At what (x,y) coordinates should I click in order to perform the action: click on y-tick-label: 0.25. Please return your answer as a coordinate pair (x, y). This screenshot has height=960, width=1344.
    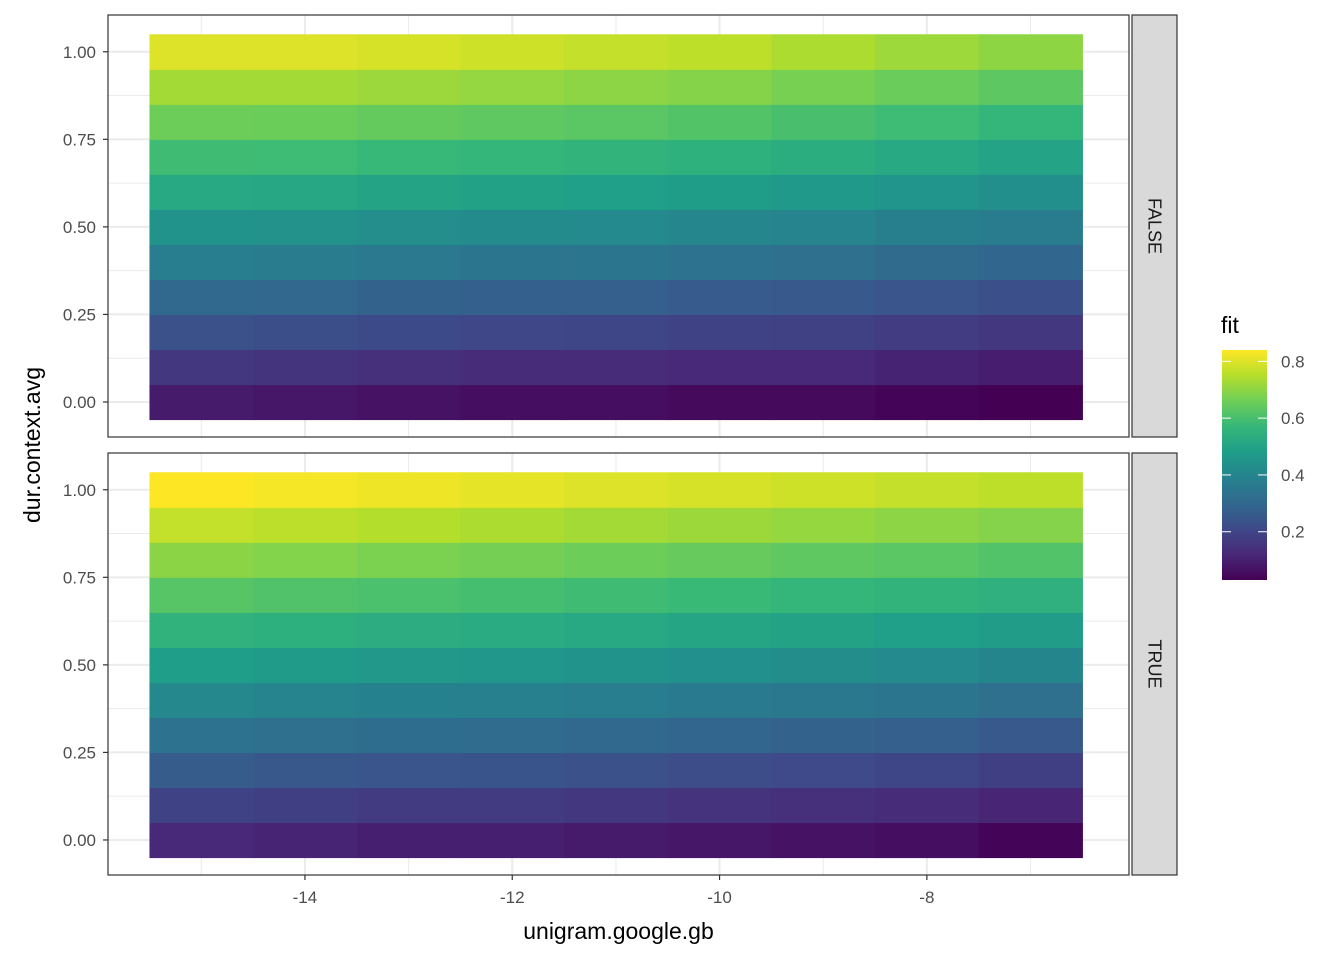
    Looking at the image, I should click on (79, 752).